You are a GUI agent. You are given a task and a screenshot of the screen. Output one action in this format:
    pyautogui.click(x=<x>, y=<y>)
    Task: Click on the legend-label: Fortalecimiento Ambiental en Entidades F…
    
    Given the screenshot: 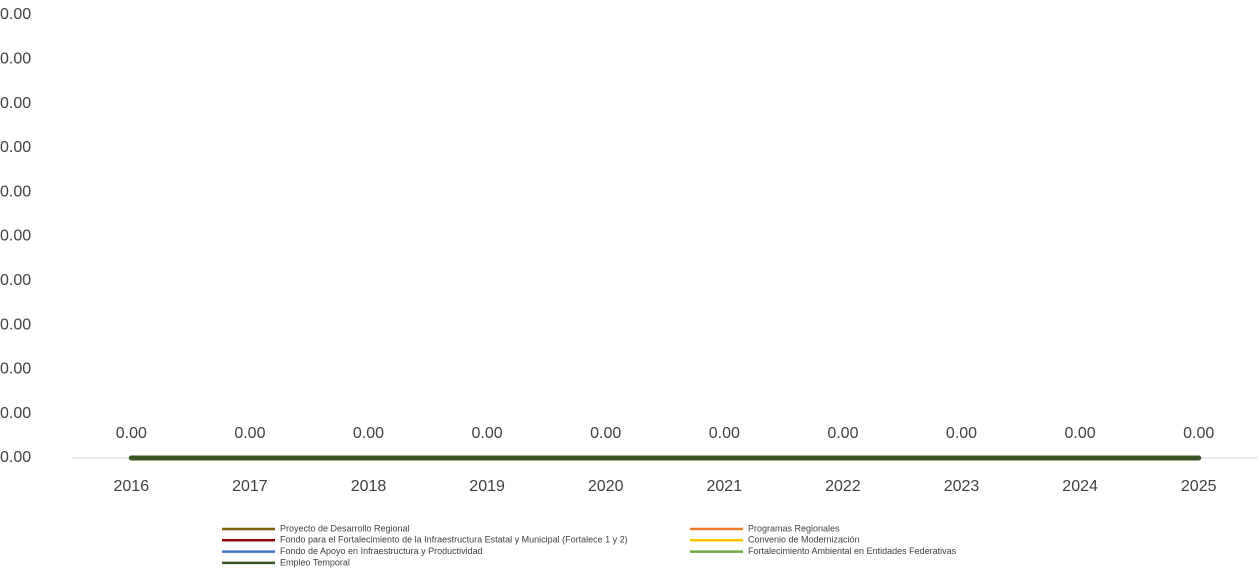 What is the action you would take?
    pyautogui.click(x=852, y=551)
    